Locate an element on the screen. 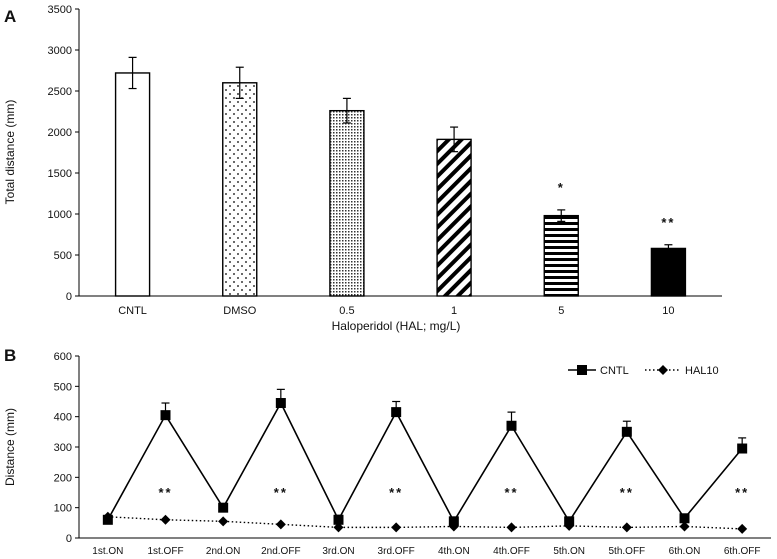 The height and width of the screenshot is (559, 777). chart-b-y-tick-label: 300 is located at coordinates (63, 448).